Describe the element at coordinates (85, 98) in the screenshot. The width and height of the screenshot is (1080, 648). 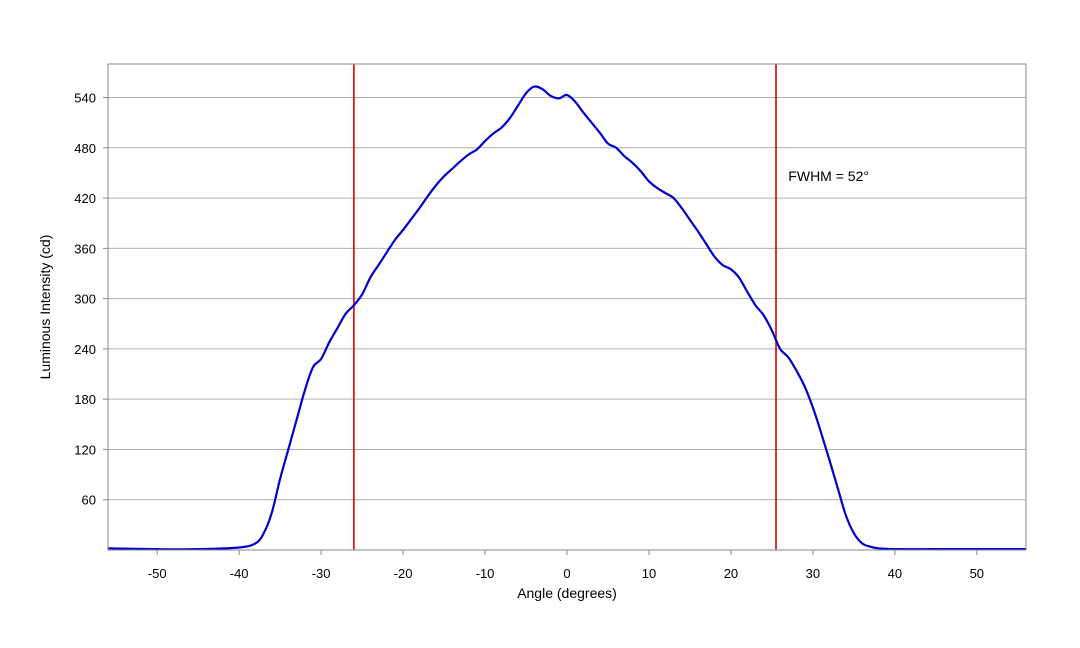
I see `y-tick-label: 540` at that location.